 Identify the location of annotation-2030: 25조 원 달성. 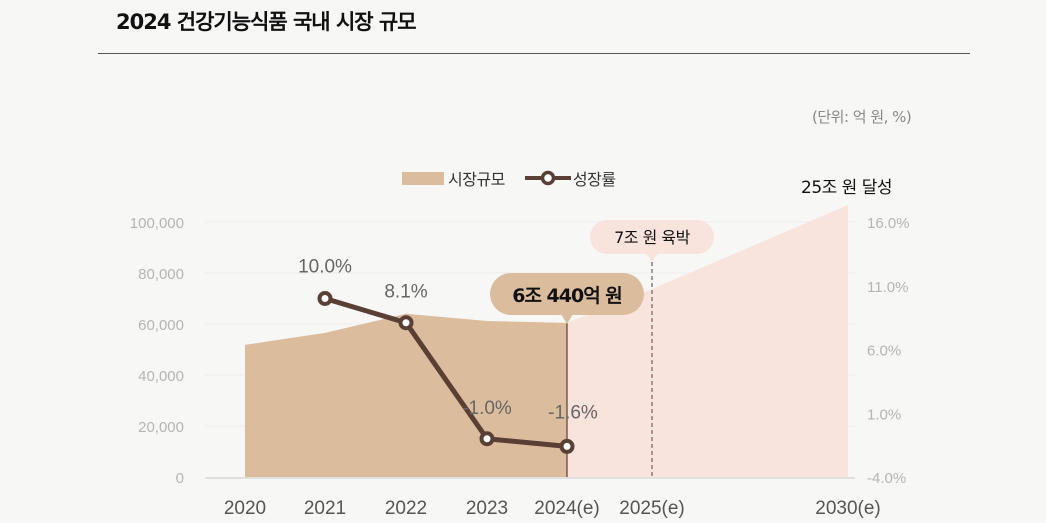
(847, 188).